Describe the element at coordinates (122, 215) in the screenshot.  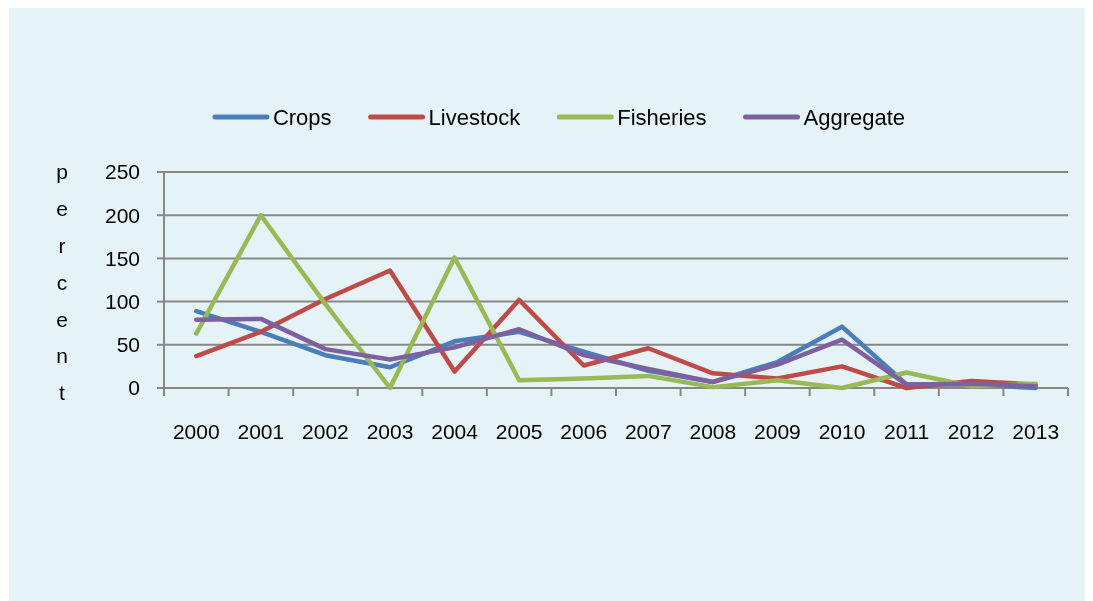
I see `y-tick-label: 200` at that location.